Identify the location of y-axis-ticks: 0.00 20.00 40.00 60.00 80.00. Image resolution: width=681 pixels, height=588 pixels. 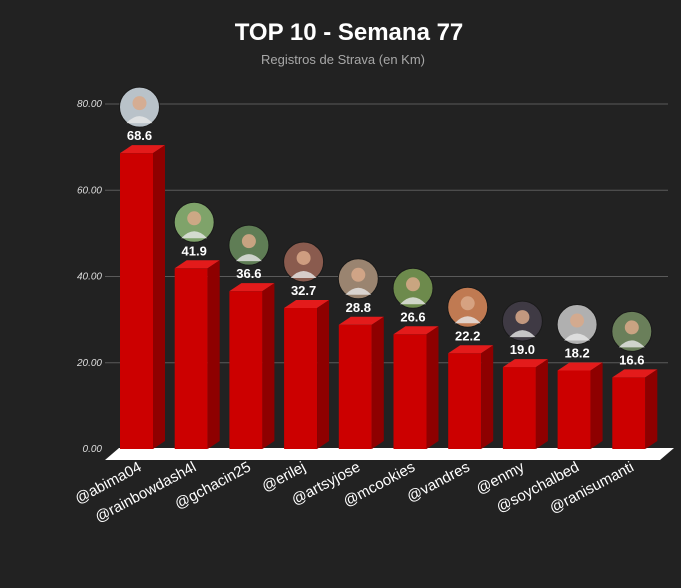
(89, 277).